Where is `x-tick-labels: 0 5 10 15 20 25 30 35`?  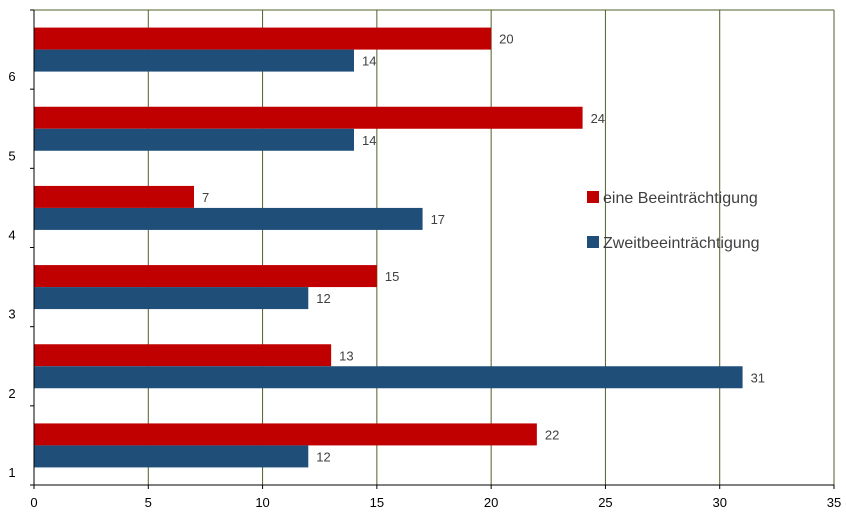
x-tick-labels: 0 5 10 15 20 25 30 35 is located at coordinates (435, 502).